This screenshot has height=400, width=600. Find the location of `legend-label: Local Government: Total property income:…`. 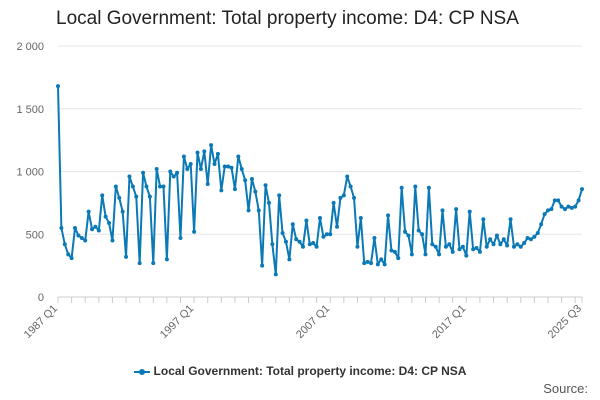

legend-label: Local Government: Total property income:… is located at coordinates (310, 371).